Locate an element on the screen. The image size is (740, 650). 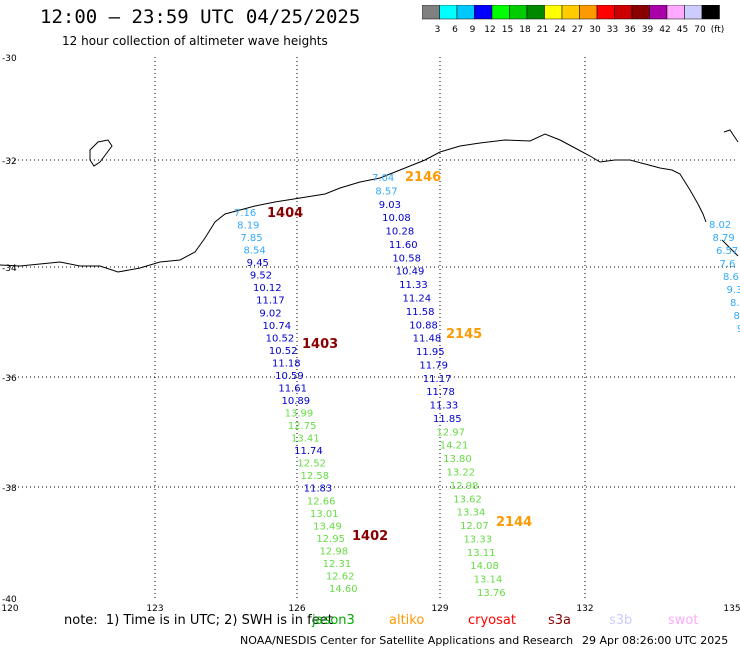
wave-height-west-track: 12.62 is located at coordinates (340, 576).